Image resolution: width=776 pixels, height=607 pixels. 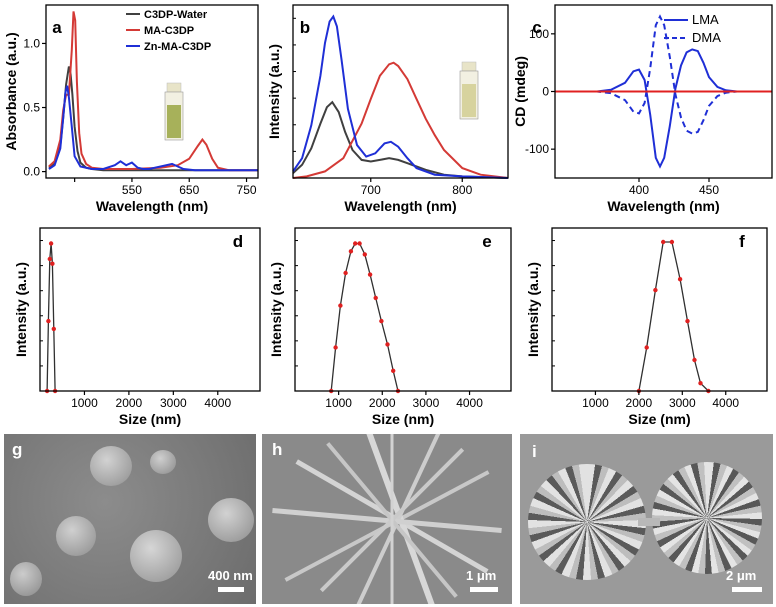 What do you see at coordinates (706, 37) in the screenshot?
I see `legend-label: DMA` at bounding box center [706, 37].